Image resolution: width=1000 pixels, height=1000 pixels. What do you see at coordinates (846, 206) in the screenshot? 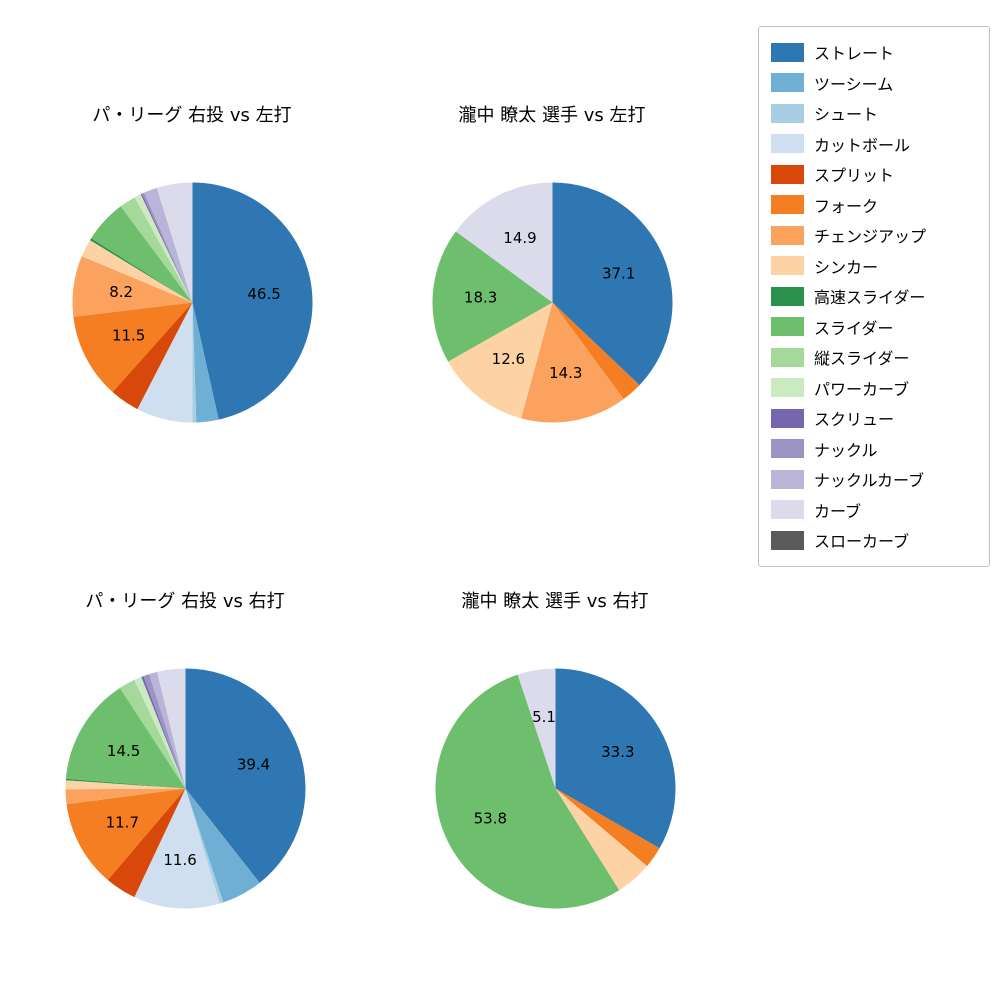
I see `legend-item-label: フォーク` at bounding box center [846, 206].